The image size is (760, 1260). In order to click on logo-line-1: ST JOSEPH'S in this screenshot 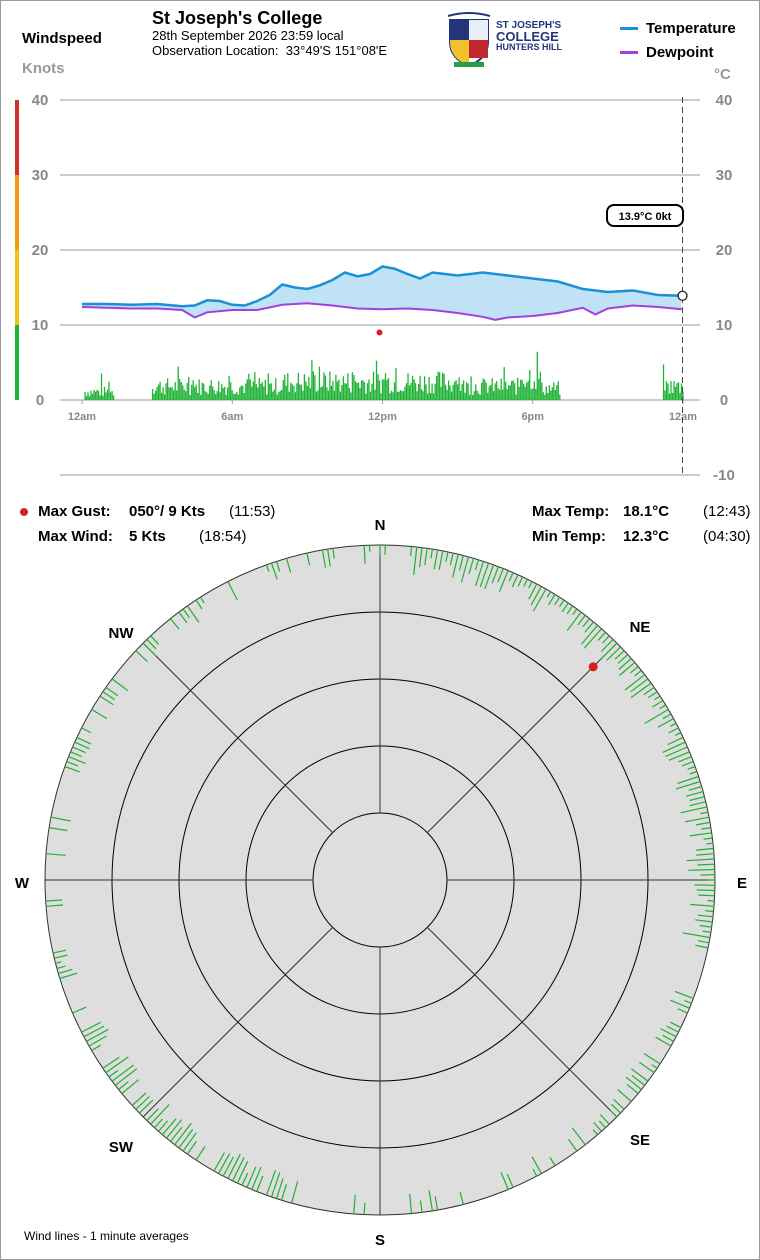, I will do `click(529, 25)`.